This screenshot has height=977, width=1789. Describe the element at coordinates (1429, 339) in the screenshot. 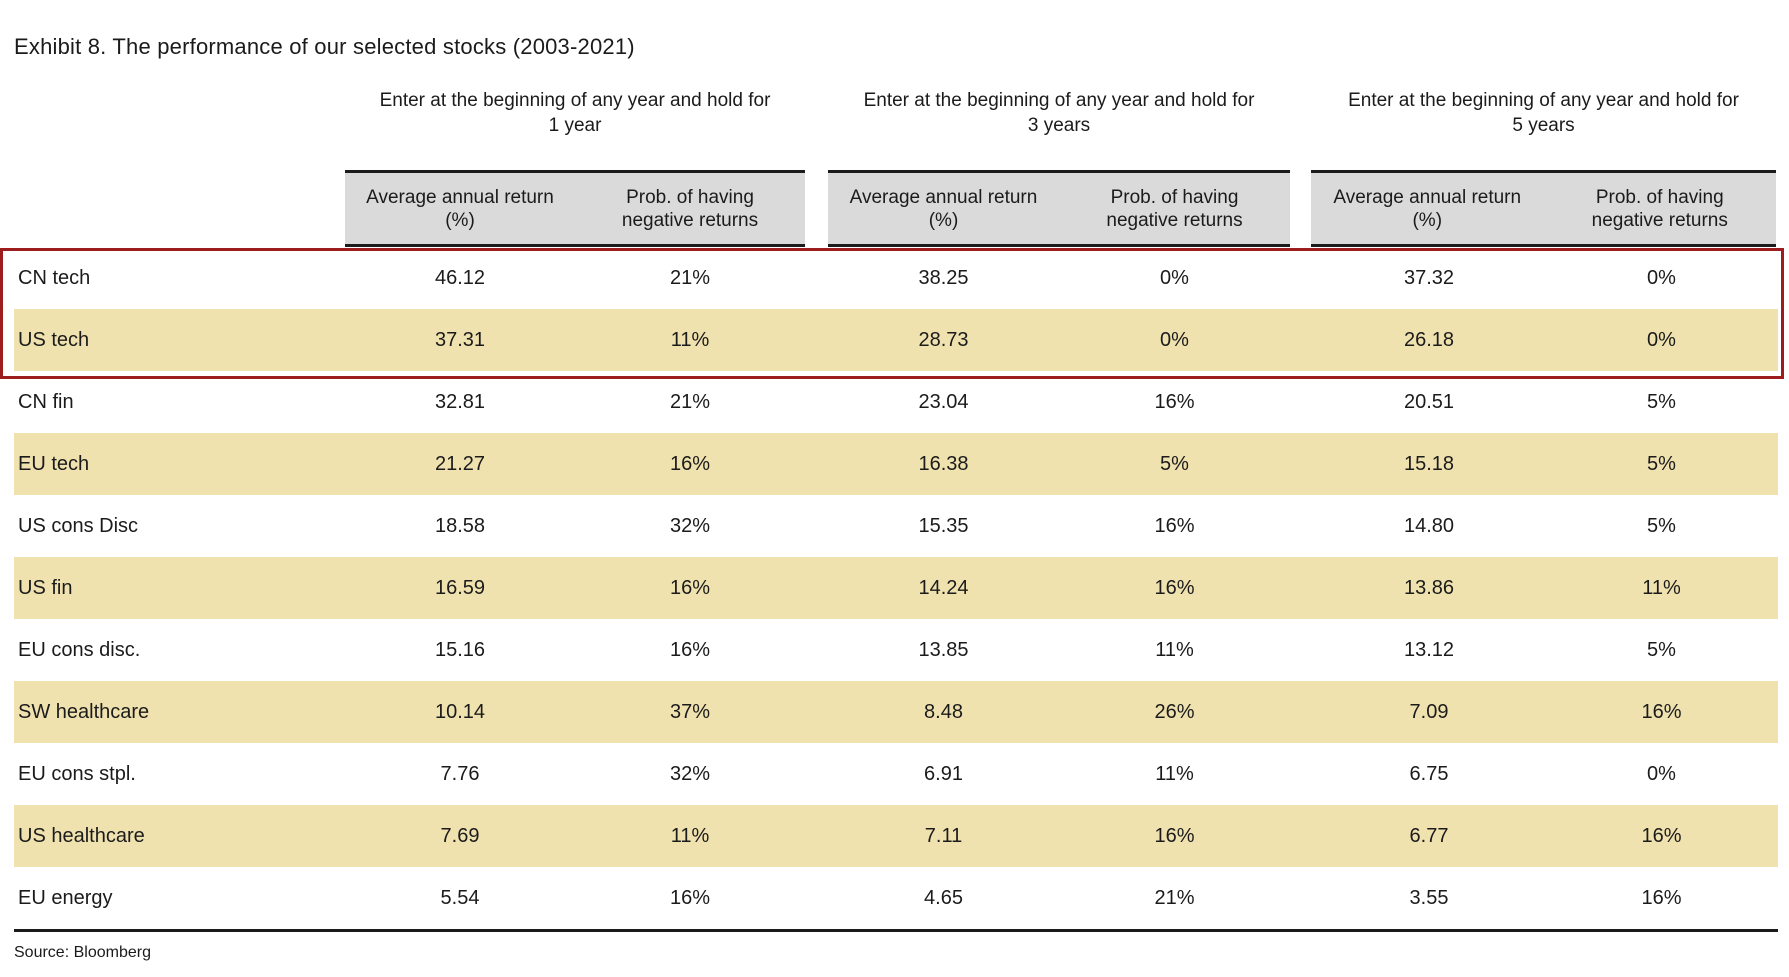

I see `value-cell: 26.18` at that location.